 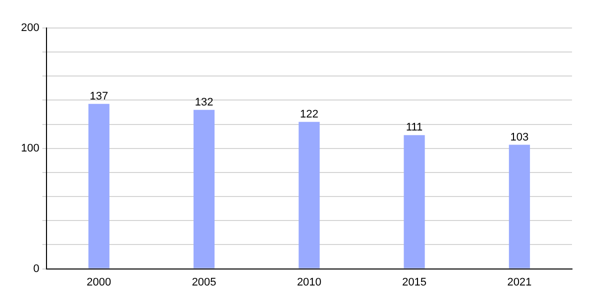 I want to click on data-label: 103, so click(x=519, y=137).